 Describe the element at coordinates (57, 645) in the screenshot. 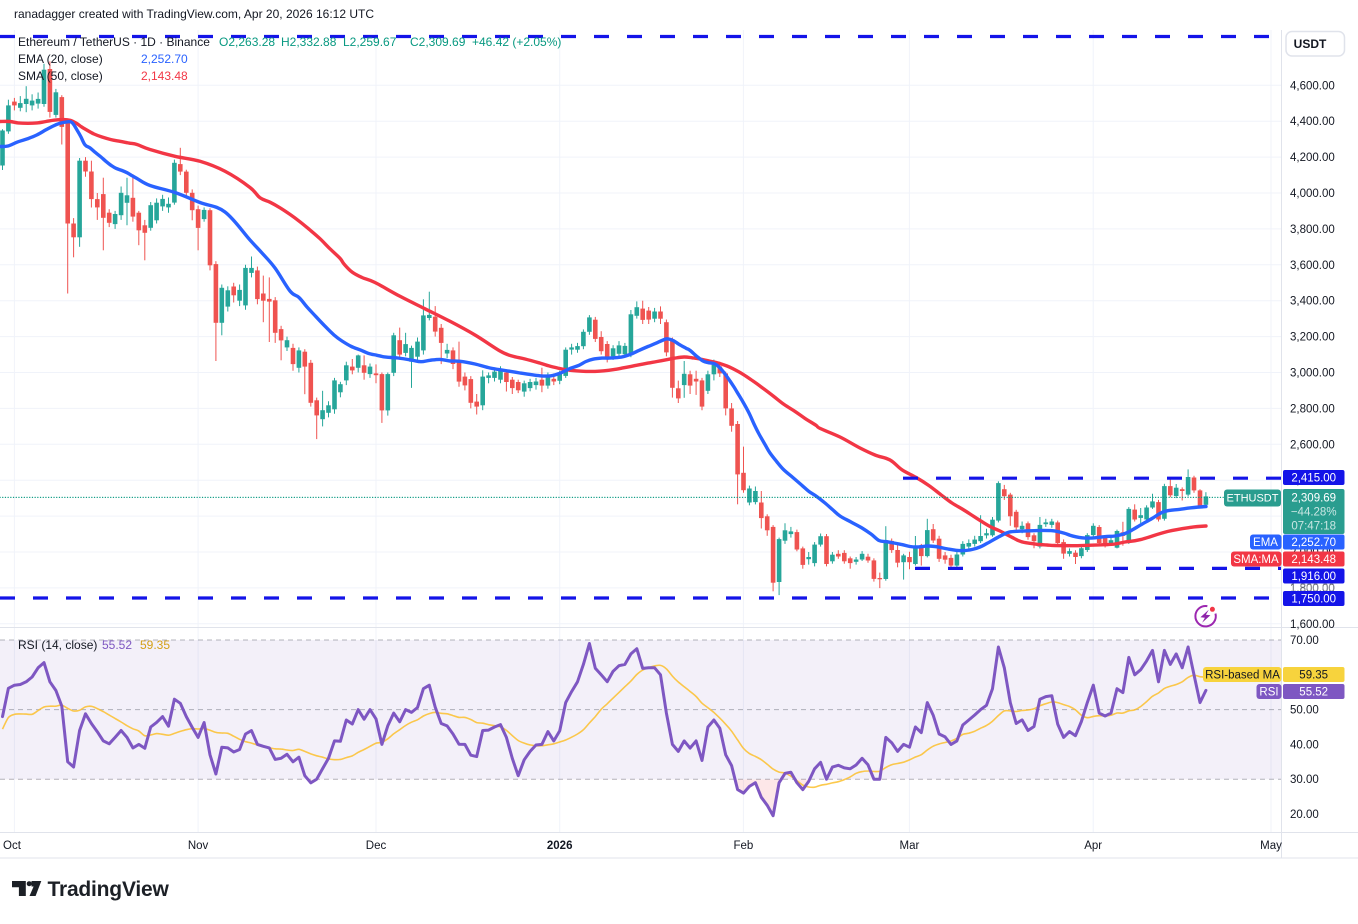

I see `svg-text: RSI (14, close)` at that location.